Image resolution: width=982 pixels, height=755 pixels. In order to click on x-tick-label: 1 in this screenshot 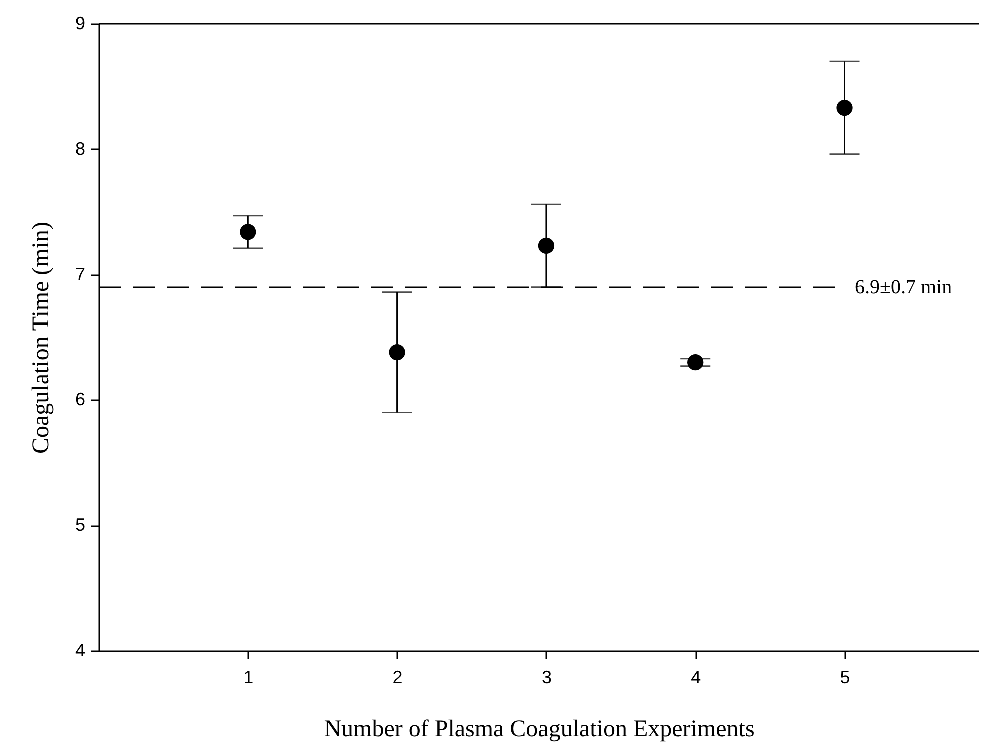, I will do `click(249, 678)`.